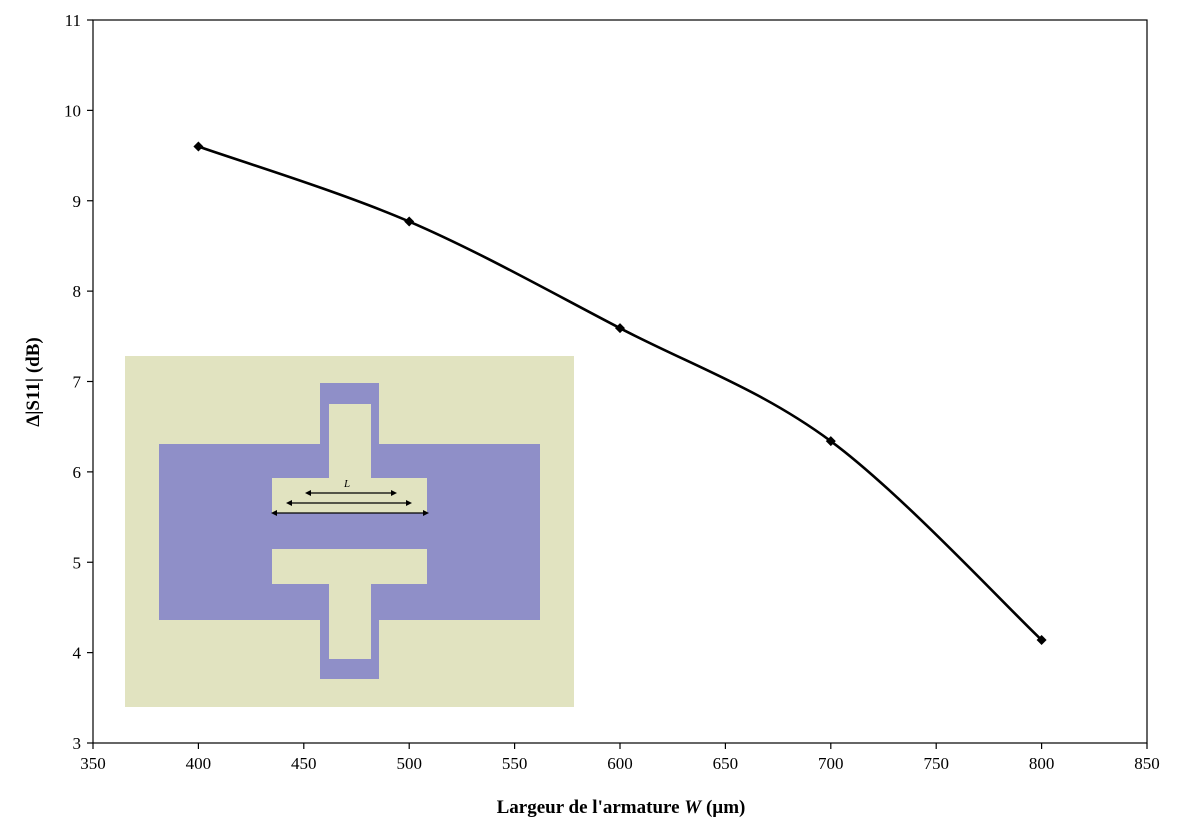 This screenshot has width=1177, height=824. I want to click on y-tick-label: 8, so click(77, 291).